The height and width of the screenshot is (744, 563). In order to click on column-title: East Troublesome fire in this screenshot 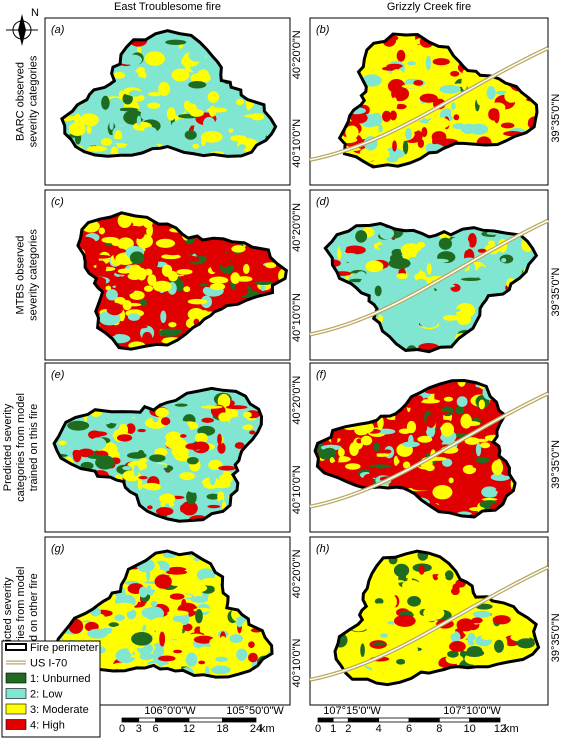, I will do `click(167, 7)`.